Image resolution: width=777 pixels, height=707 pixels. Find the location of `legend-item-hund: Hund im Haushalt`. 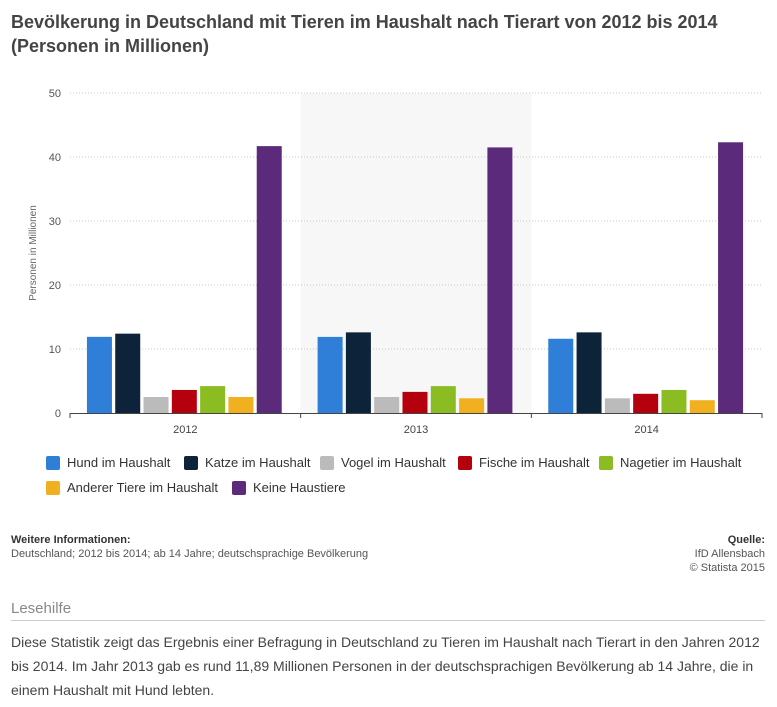

legend-item-hund: Hund im Haushalt is located at coordinates (108, 462).